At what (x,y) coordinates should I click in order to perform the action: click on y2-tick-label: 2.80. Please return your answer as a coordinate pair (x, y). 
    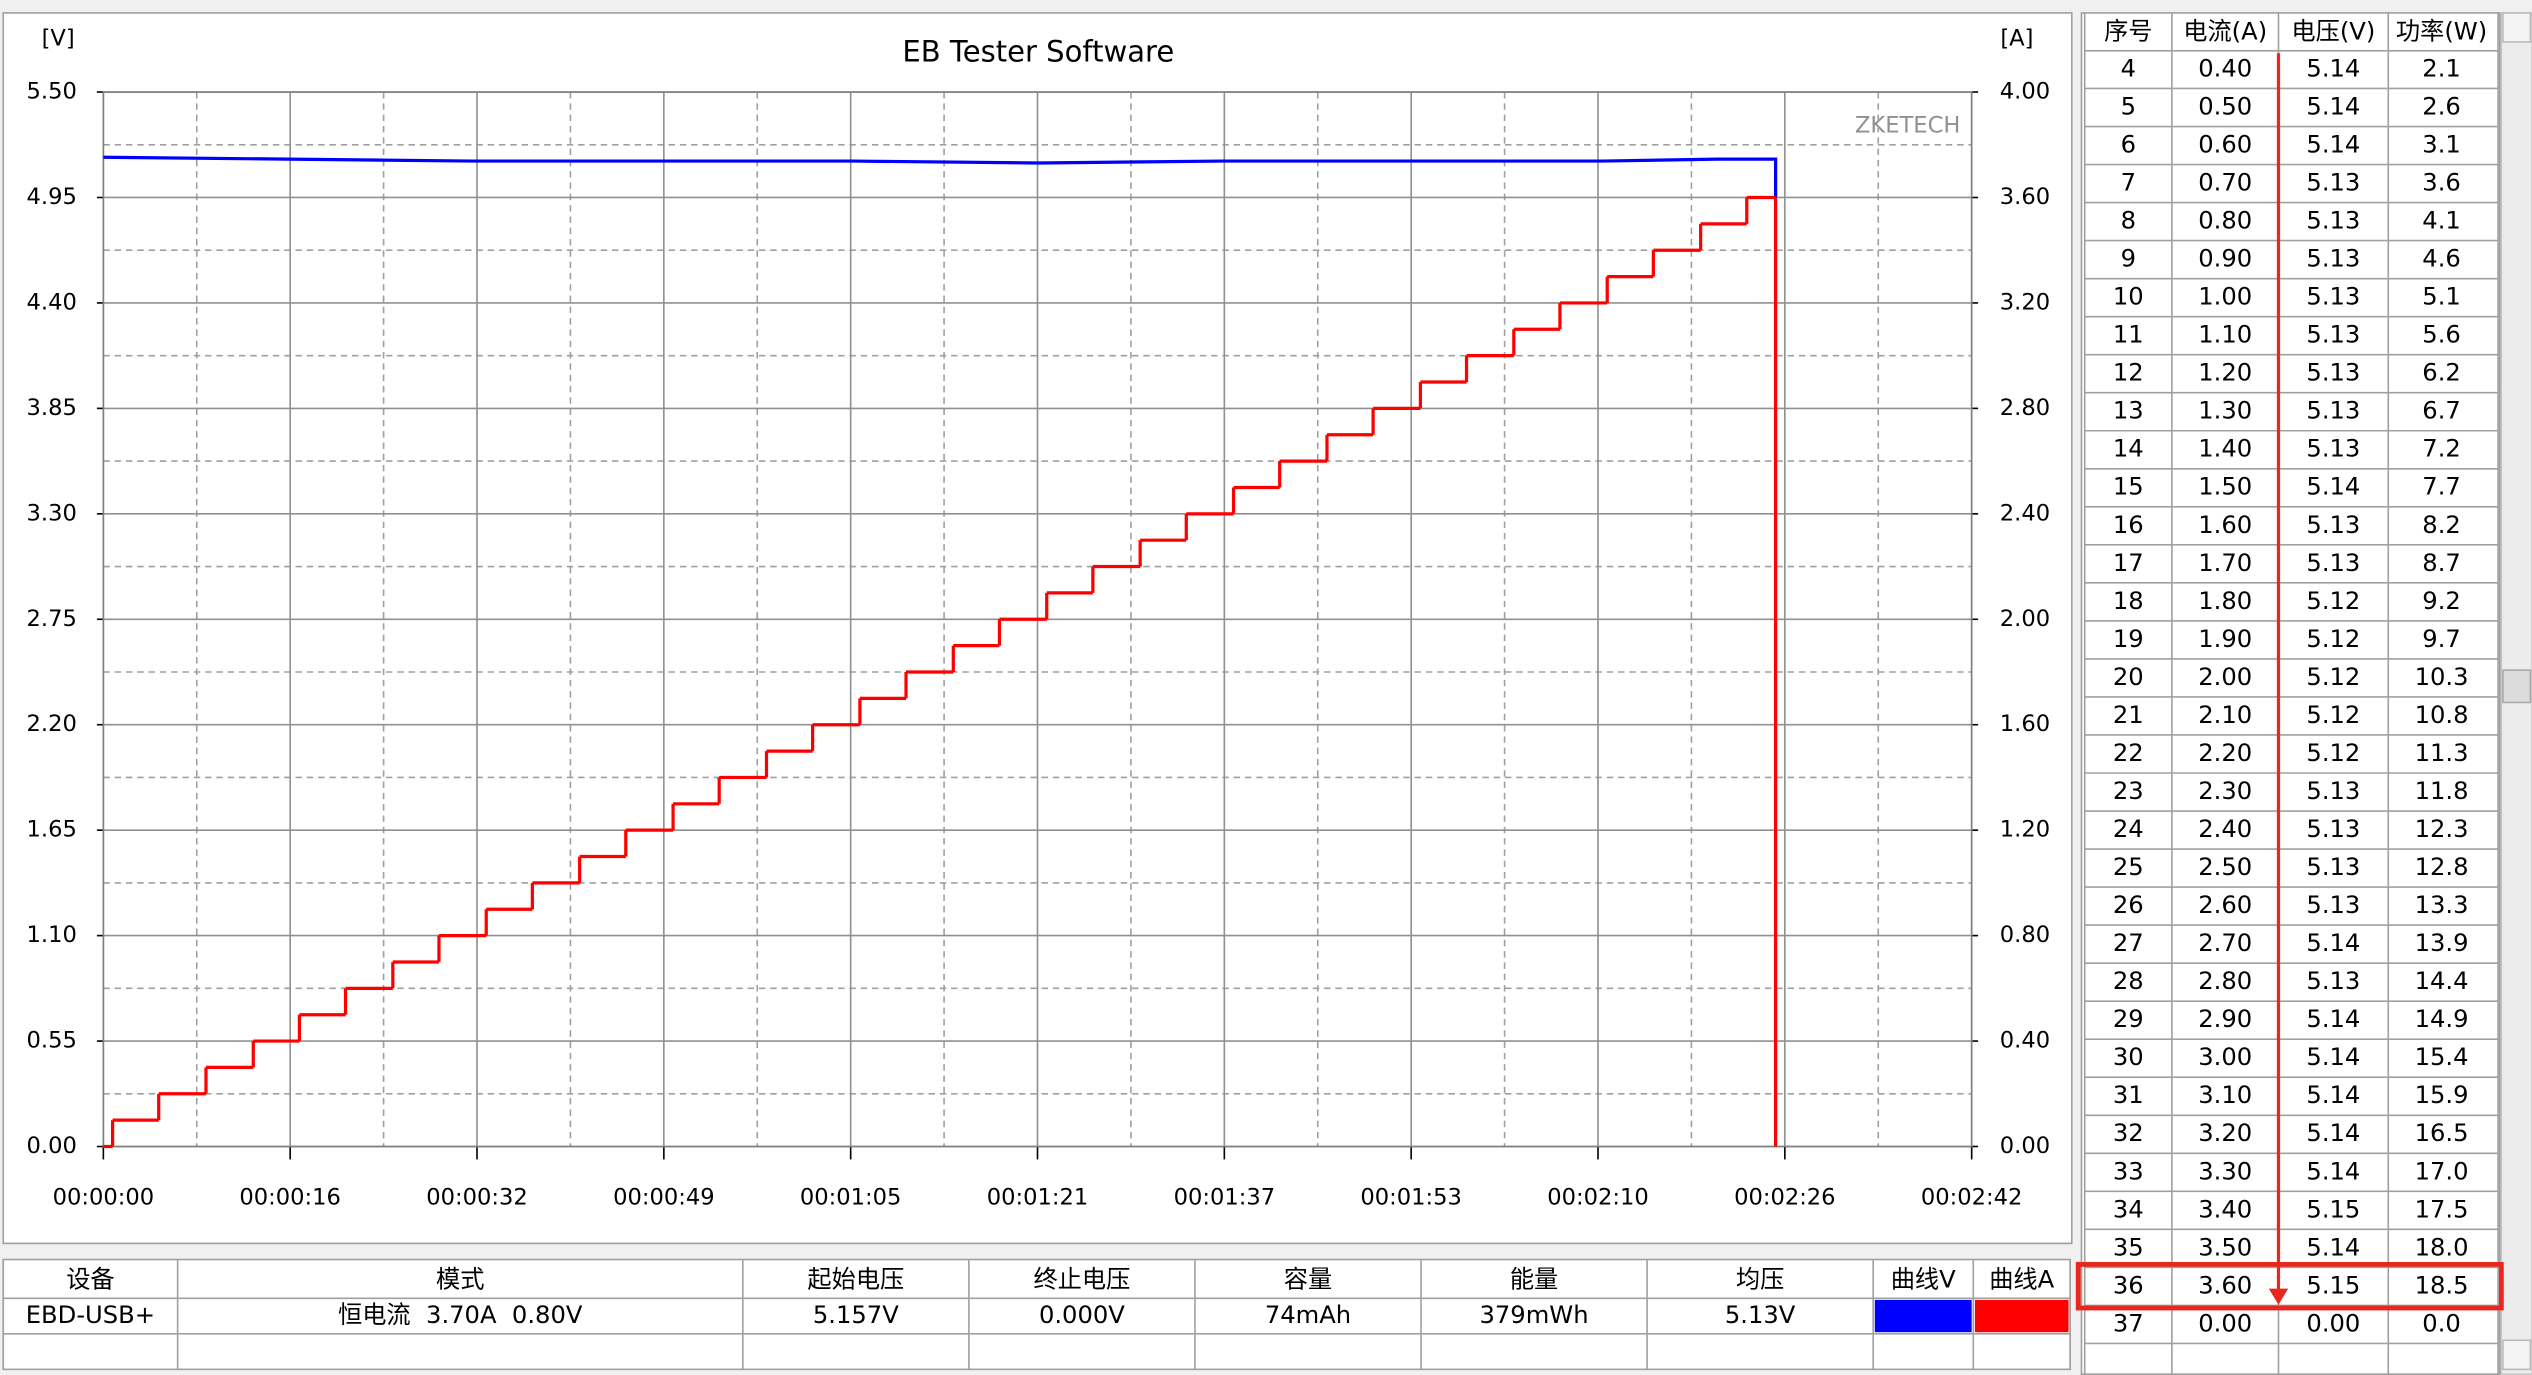
    Looking at the image, I should click on (2025, 408).